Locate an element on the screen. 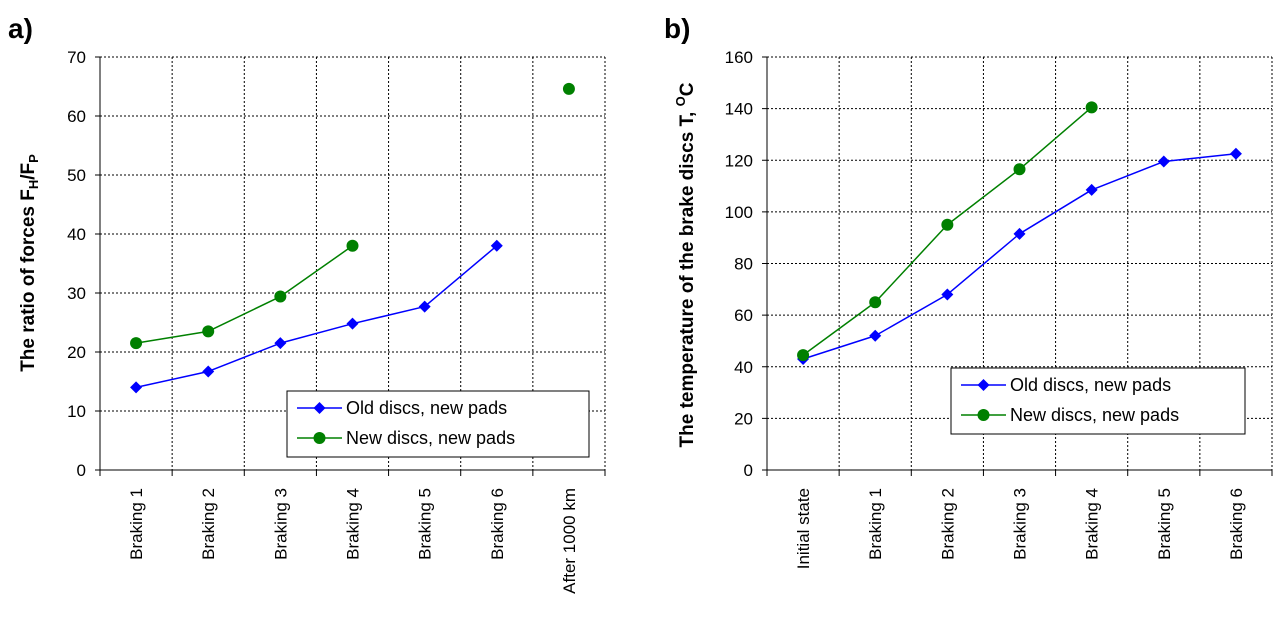 This screenshot has width=1277, height=631. y-tick-labels-b: 0 20 40 60 80 100 120 140 160 is located at coordinates (739, 264).